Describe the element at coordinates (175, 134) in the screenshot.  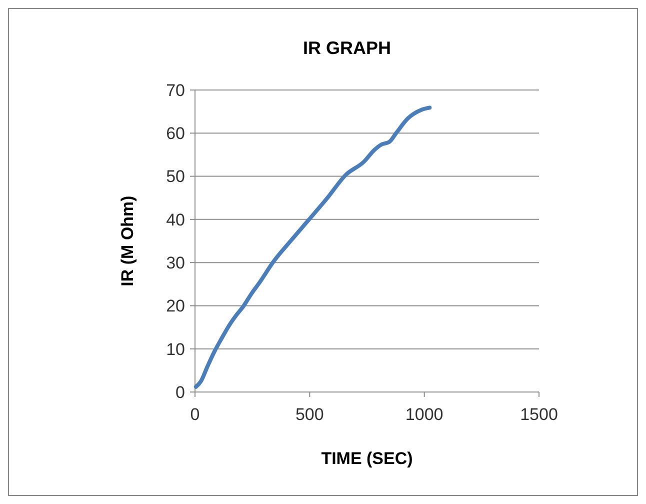
I see `y-tick-label: 60` at that location.